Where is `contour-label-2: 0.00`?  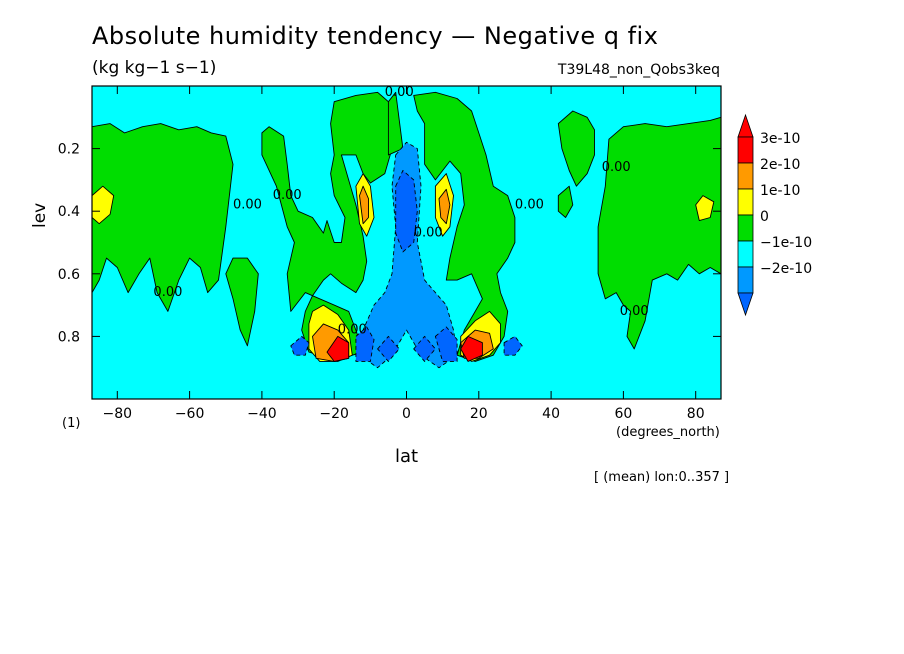 contour-label-2: 0.00 is located at coordinates (247, 204).